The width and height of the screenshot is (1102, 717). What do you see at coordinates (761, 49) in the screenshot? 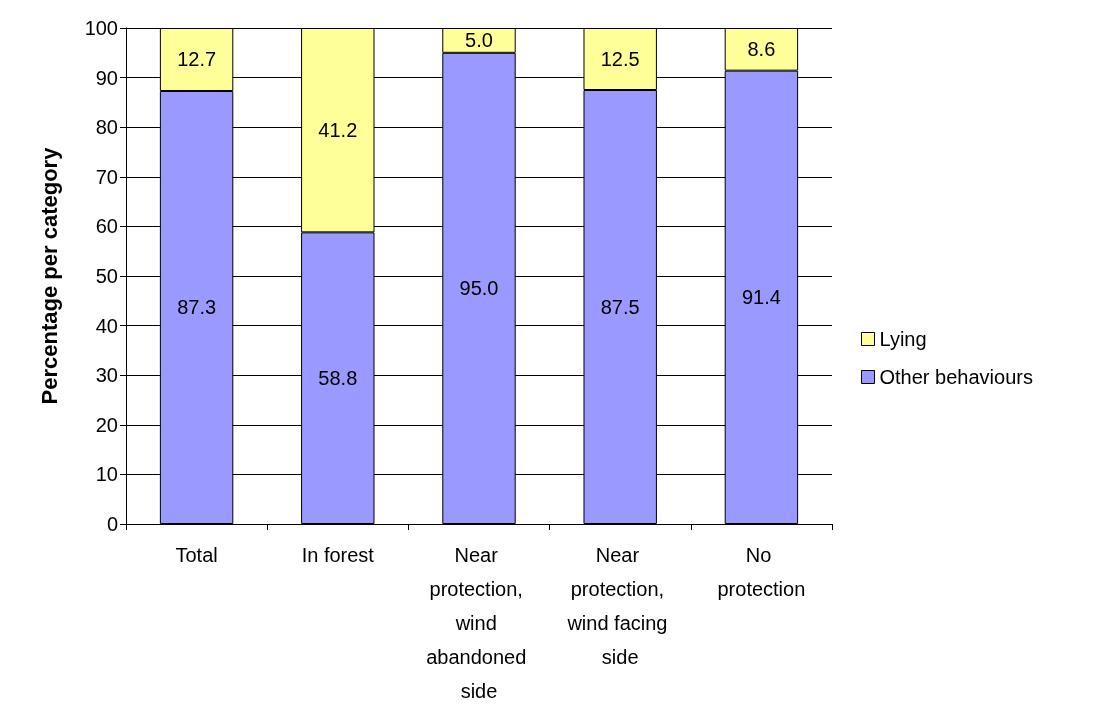
I see `data-label: 8.6` at bounding box center [761, 49].